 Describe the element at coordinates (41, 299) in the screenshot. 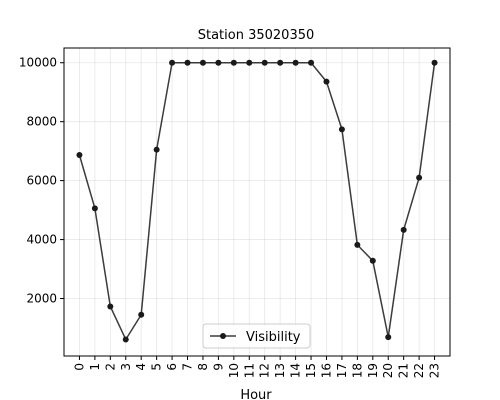

I see `y-tick-label: 2000` at that location.